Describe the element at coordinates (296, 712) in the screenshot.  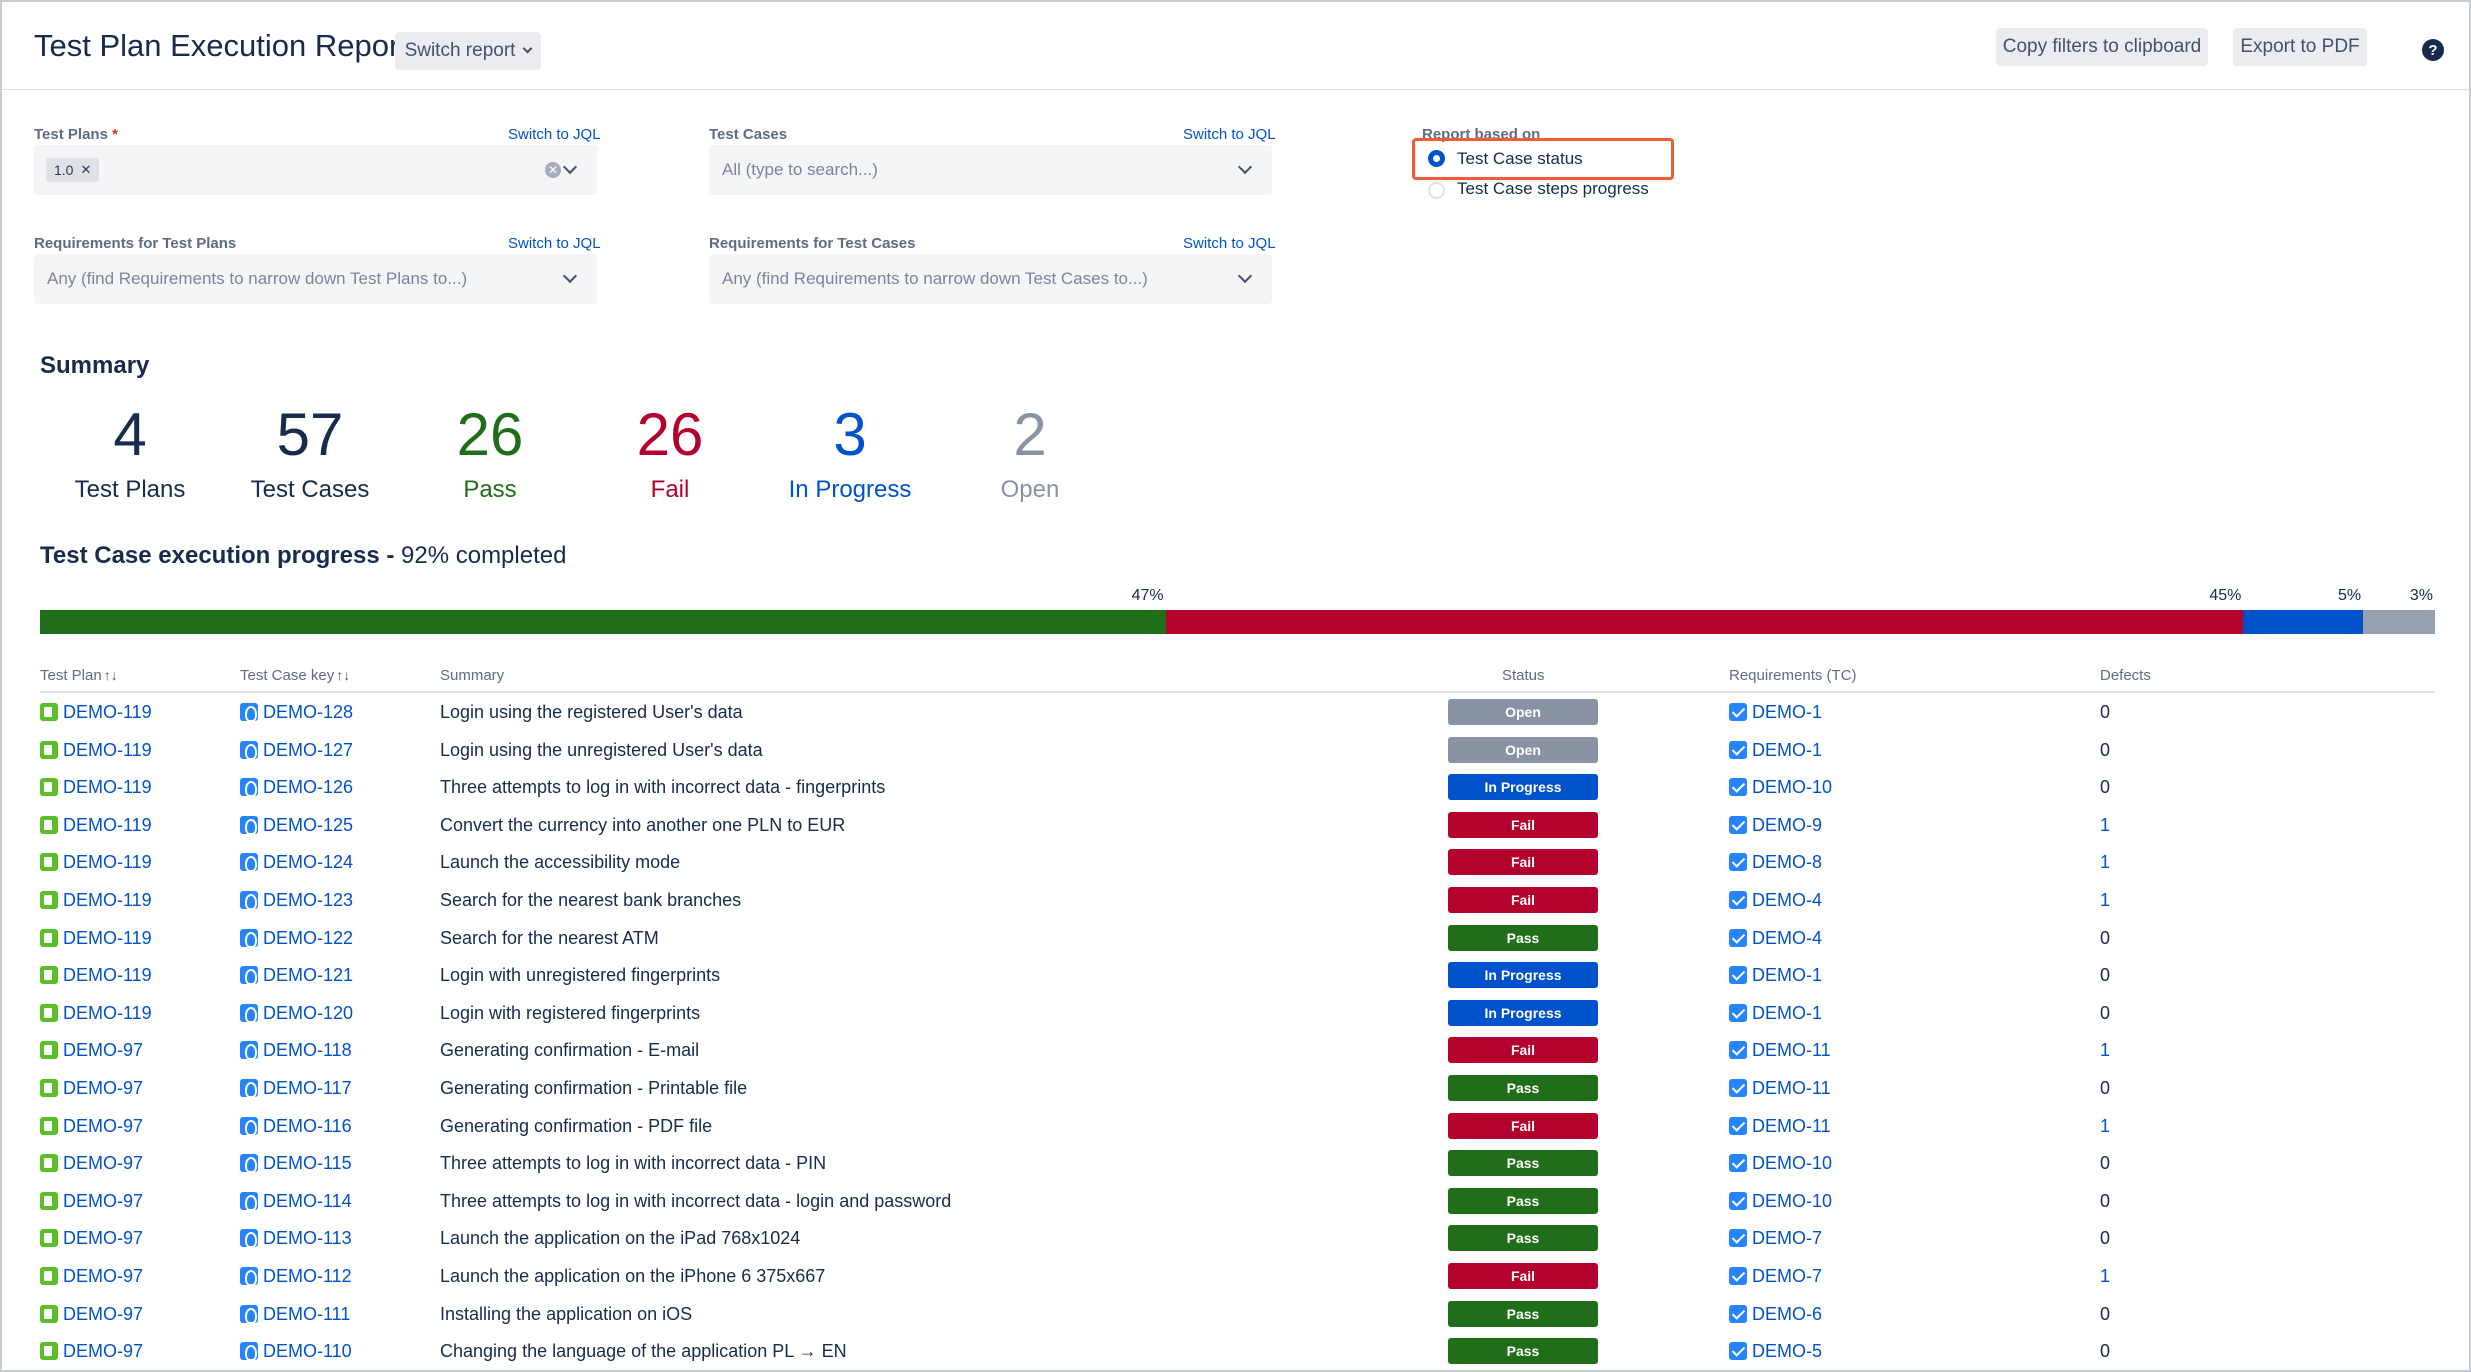
I see `test-case-link: DEMO-128` at that location.